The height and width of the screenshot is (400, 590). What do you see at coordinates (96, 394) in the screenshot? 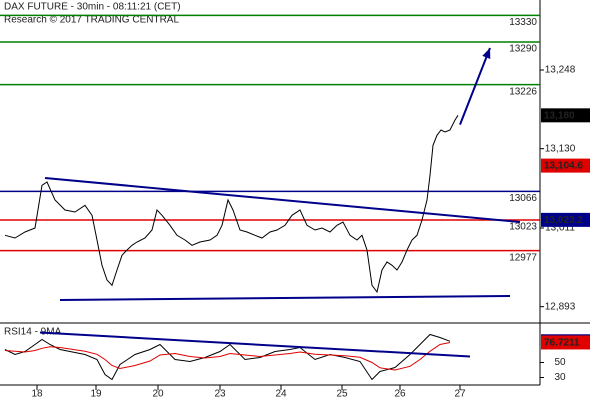
I see `x-tick-label: 19` at bounding box center [96, 394].